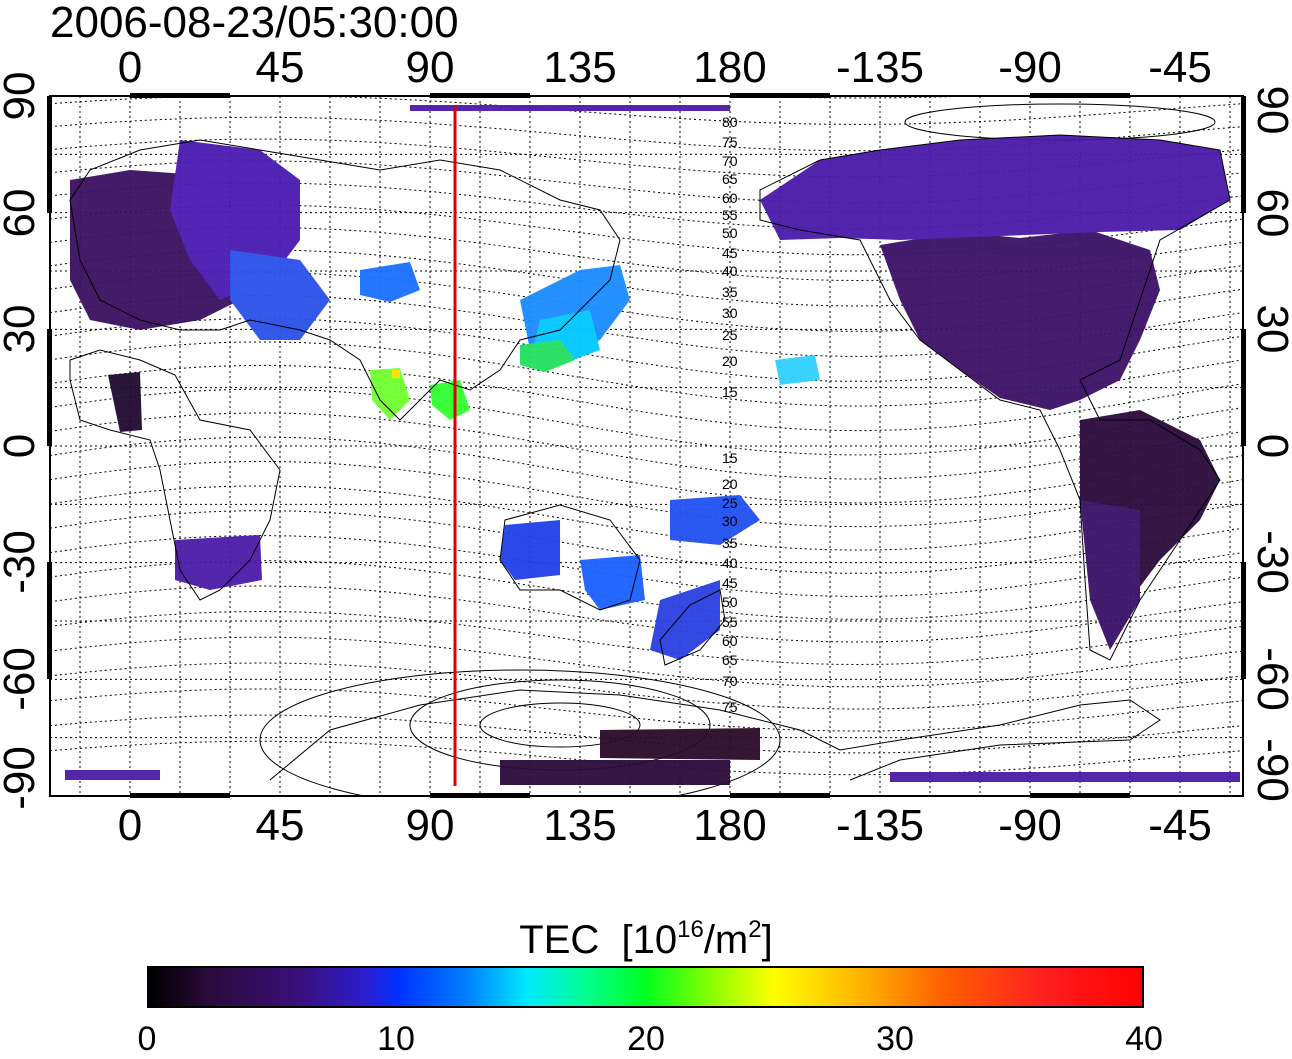 The image size is (1292, 1059). Describe the element at coordinates (430, 825) in the screenshot. I see `lon-tick-bottom: 90` at that location.